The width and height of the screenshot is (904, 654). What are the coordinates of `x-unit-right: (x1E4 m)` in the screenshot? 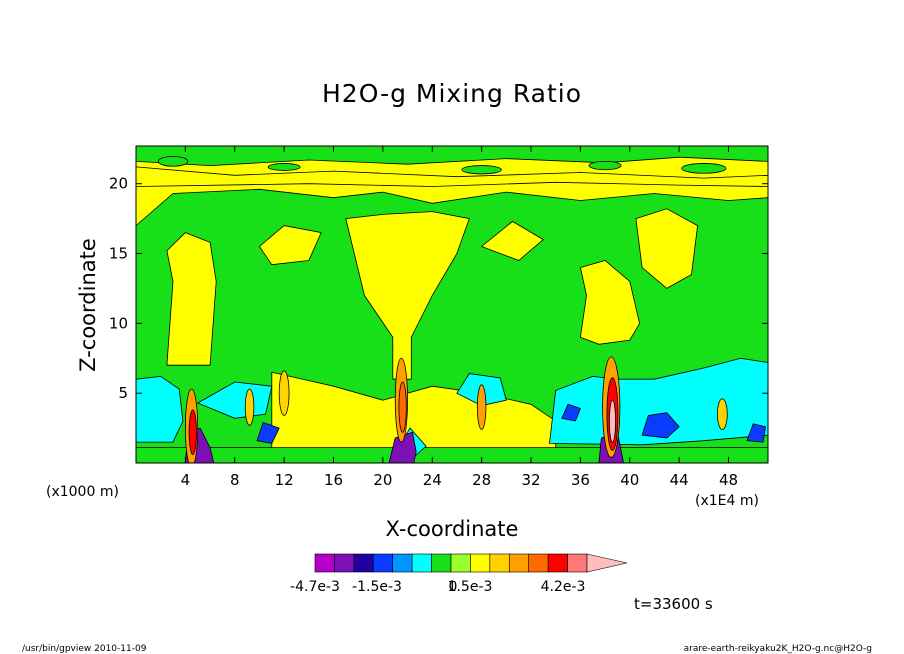 It's located at (727, 501).